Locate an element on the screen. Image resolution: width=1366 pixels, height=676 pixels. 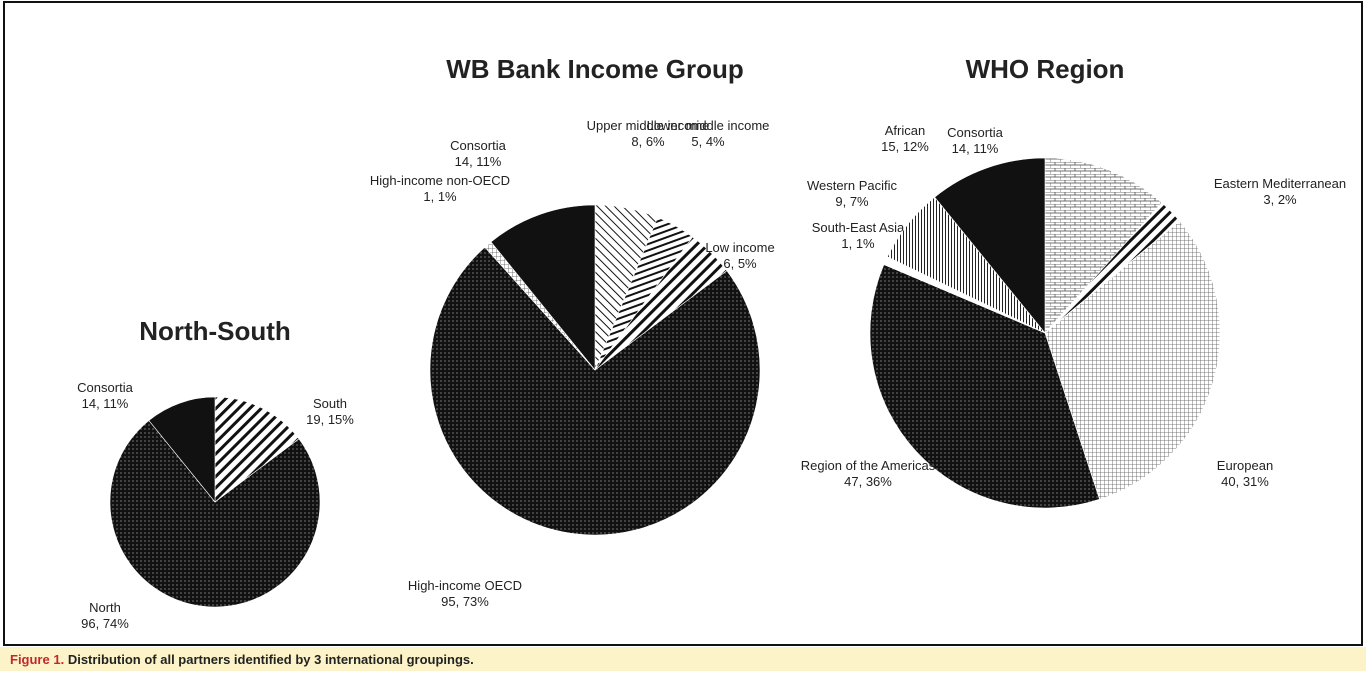
slice-label: High-income OECD 95, 73% is located at coordinates (465, 593).